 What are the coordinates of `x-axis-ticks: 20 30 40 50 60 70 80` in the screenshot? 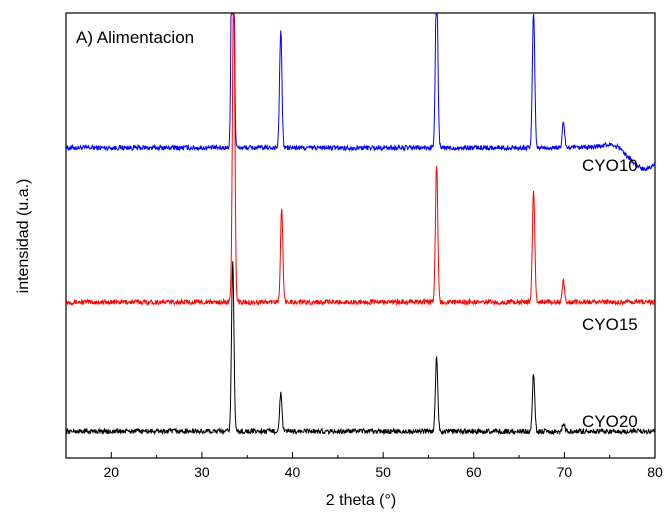 It's located at (364, 466).